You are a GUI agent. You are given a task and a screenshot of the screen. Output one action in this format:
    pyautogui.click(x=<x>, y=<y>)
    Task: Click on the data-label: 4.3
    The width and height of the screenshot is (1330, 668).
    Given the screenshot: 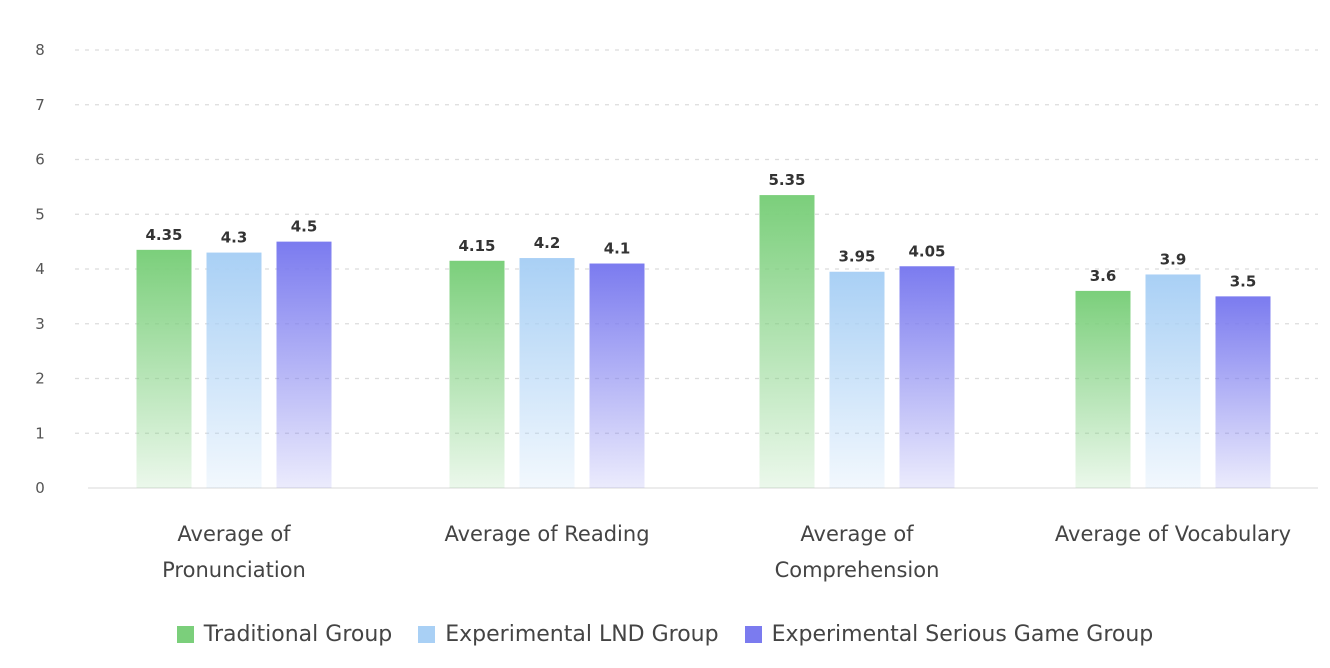 What is the action you would take?
    pyautogui.click(x=234, y=238)
    